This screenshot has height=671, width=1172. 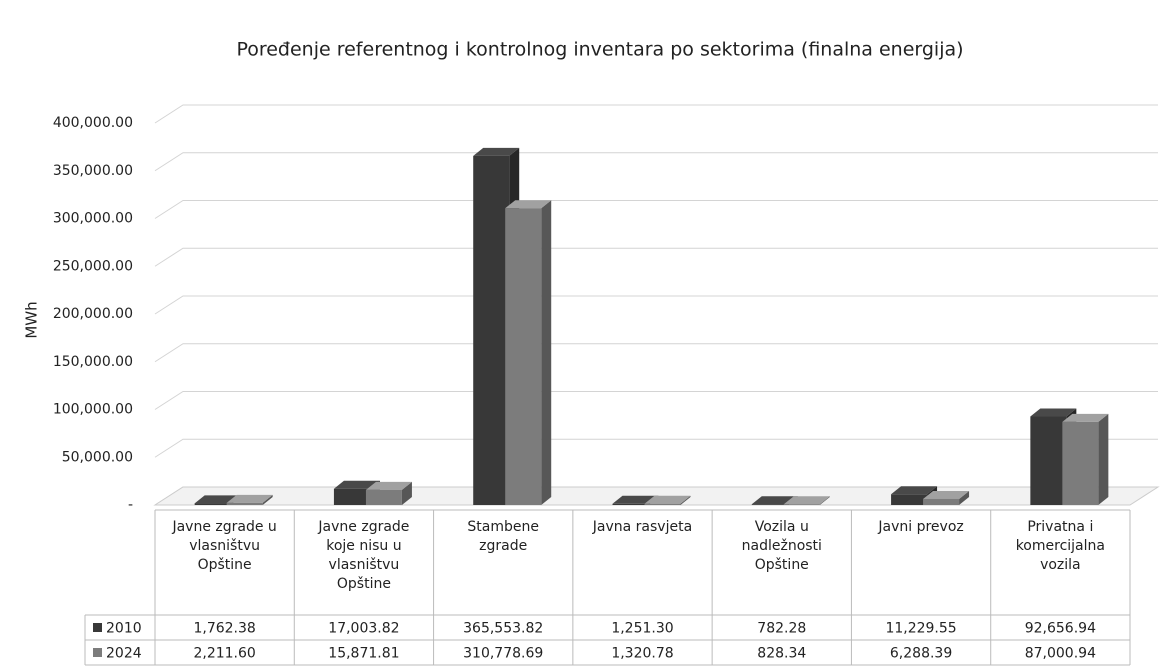 What do you see at coordinates (93, 410) in the screenshot?
I see `y-tick-label: 100,000.00` at bounding box center [93, 410].